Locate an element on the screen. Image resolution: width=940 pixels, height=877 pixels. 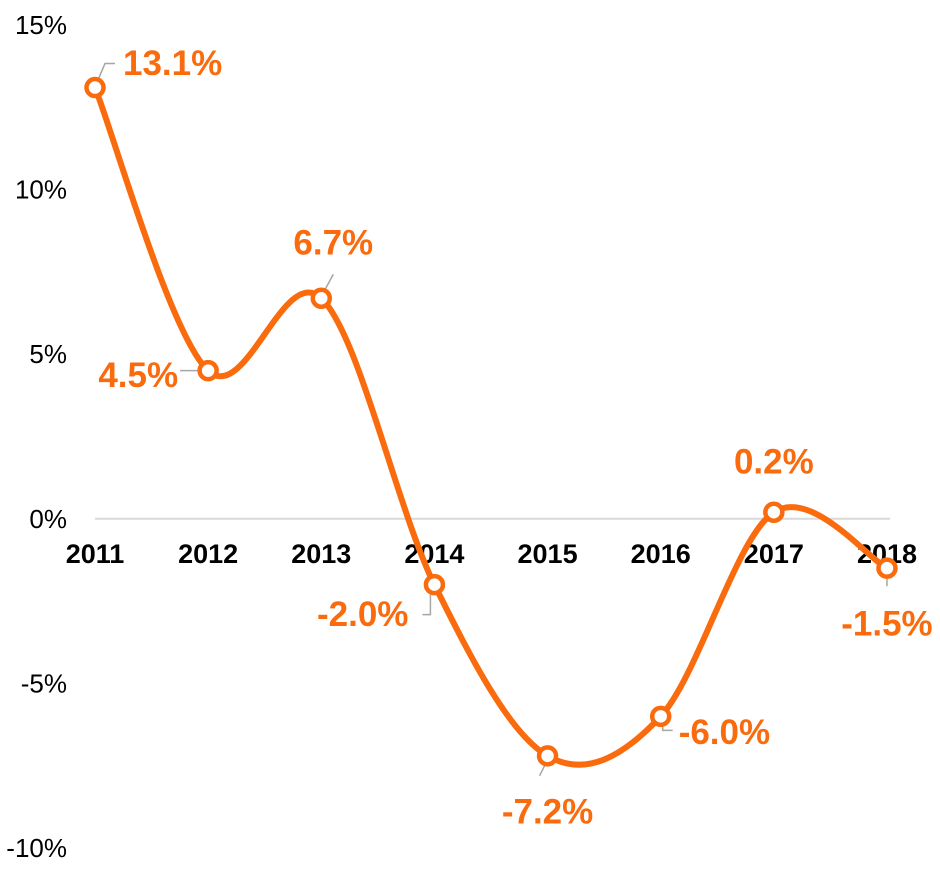
data-label: -6.0% is located at coordinates (724, 732).